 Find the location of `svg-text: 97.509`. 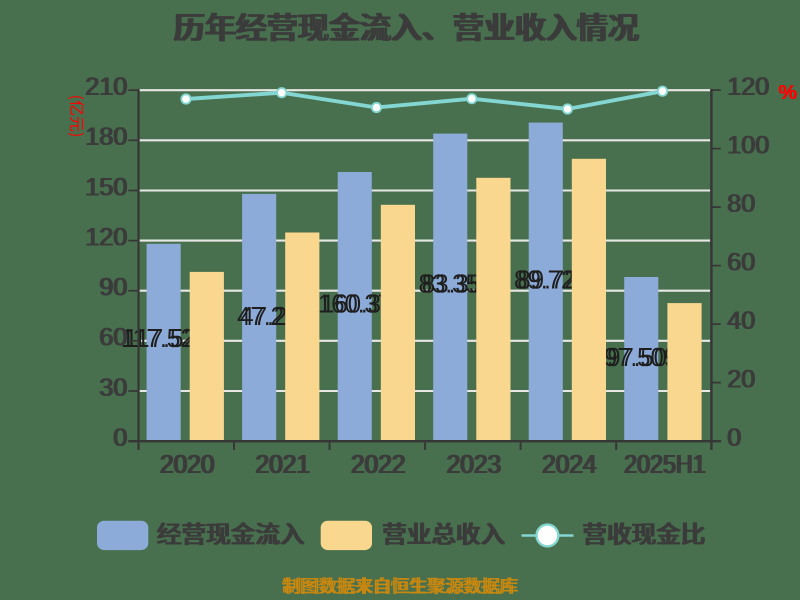

svg-text: 97.509 is located at coordinates (640, 357).